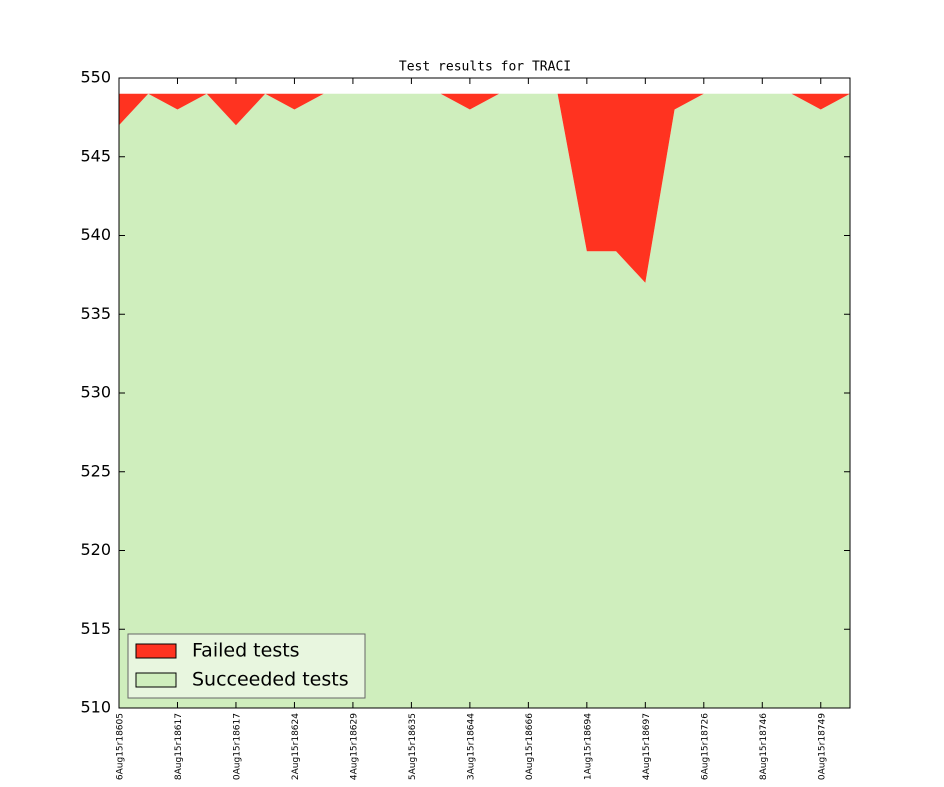  Describe the element at coordinates (95, 234) in the screenshot. I see `y-tick-label: 540` at that location.